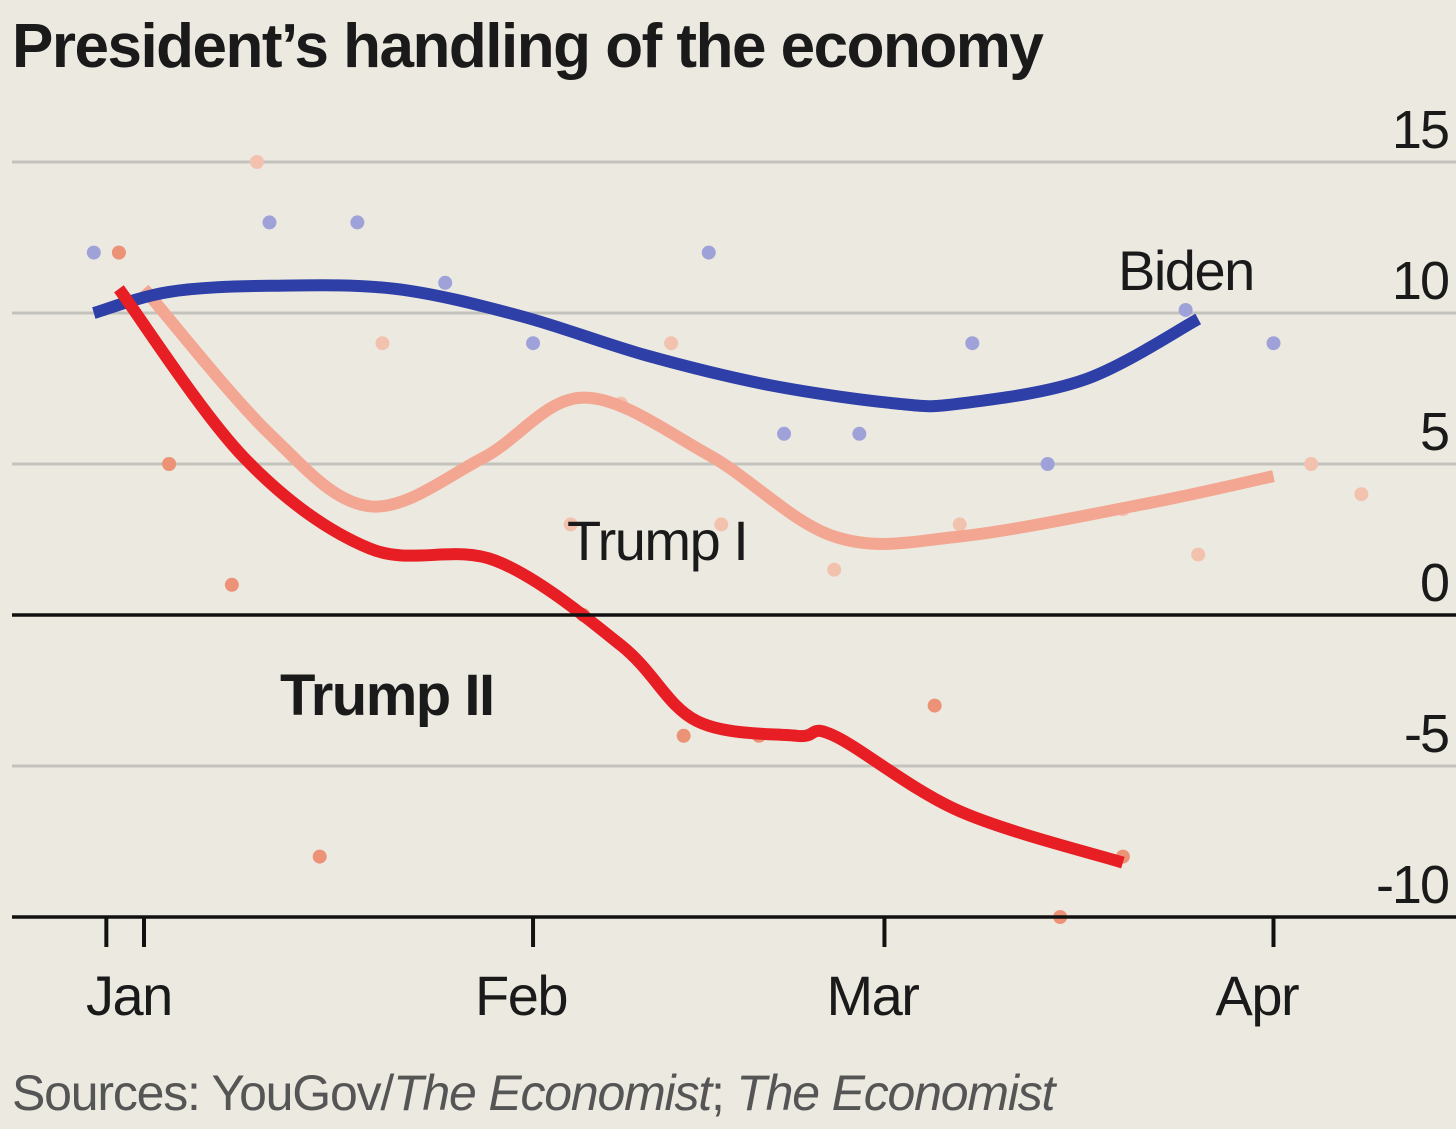 The height and width of the screenshot is (1129, 1456). What do you see at coordinates (552, 1093) in the screenshot?
I see `source-publication-1: The Economist` at bounding box center [552, 1093].